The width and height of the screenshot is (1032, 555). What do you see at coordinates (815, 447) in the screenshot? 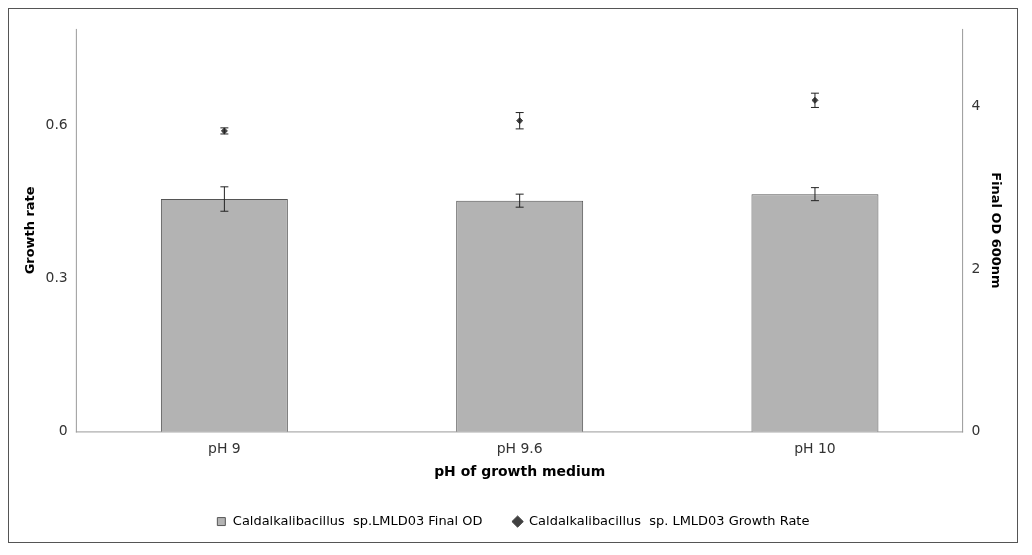
I see `x-tick-label: pH 10` at bounding box center [815, 447].